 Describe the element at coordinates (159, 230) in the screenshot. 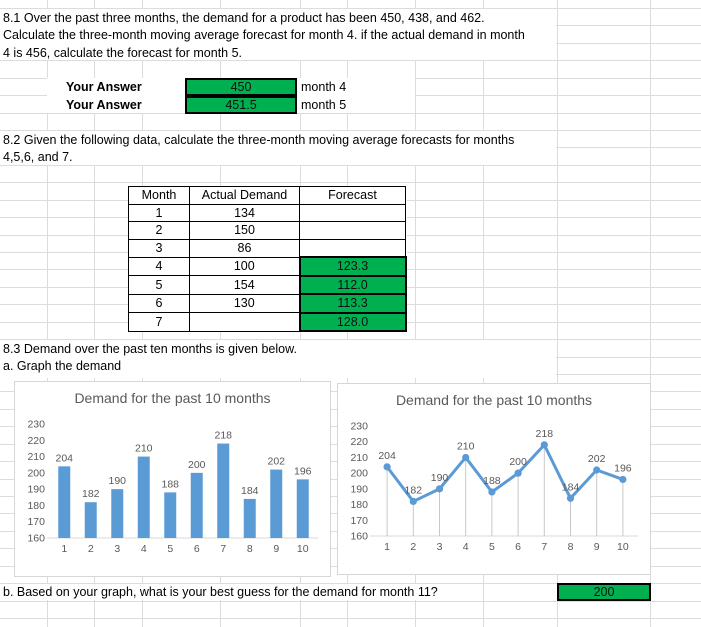

I see `table-cell-month: 2` at that location.